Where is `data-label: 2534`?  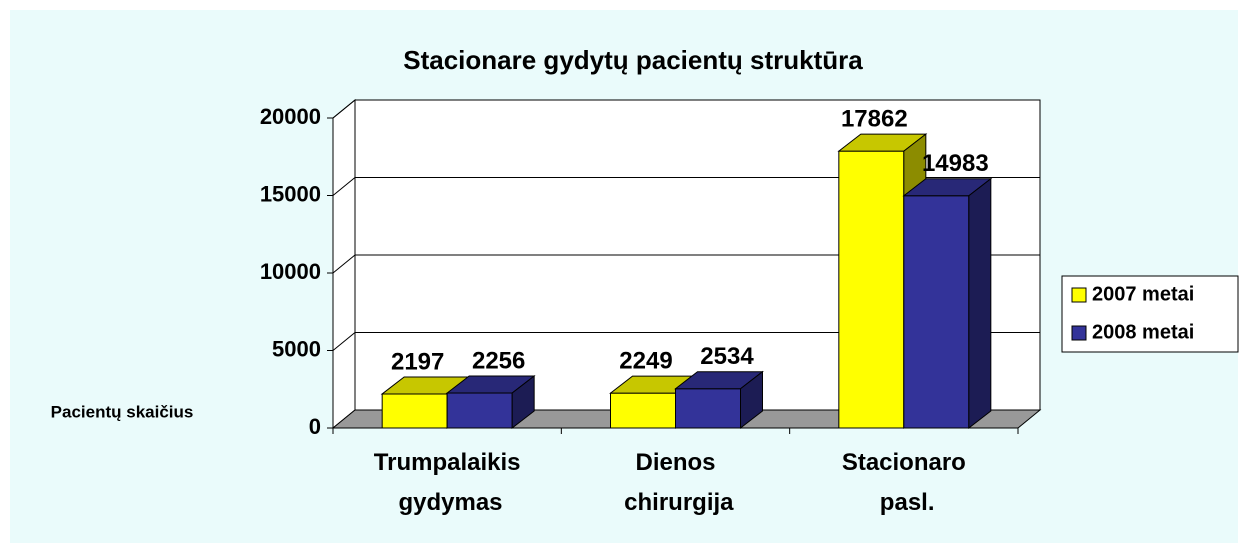
data-label: 2534 is located at coordinates (727, 356).